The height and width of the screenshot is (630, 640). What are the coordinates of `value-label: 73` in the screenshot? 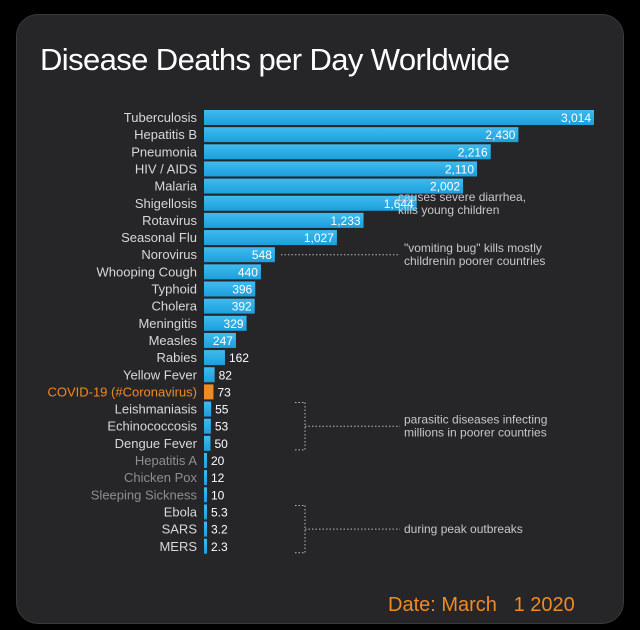 It's located at (224, 392).